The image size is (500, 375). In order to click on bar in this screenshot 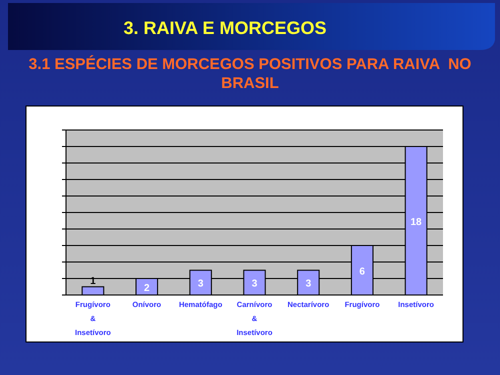, I will do `click(93, 291)`.